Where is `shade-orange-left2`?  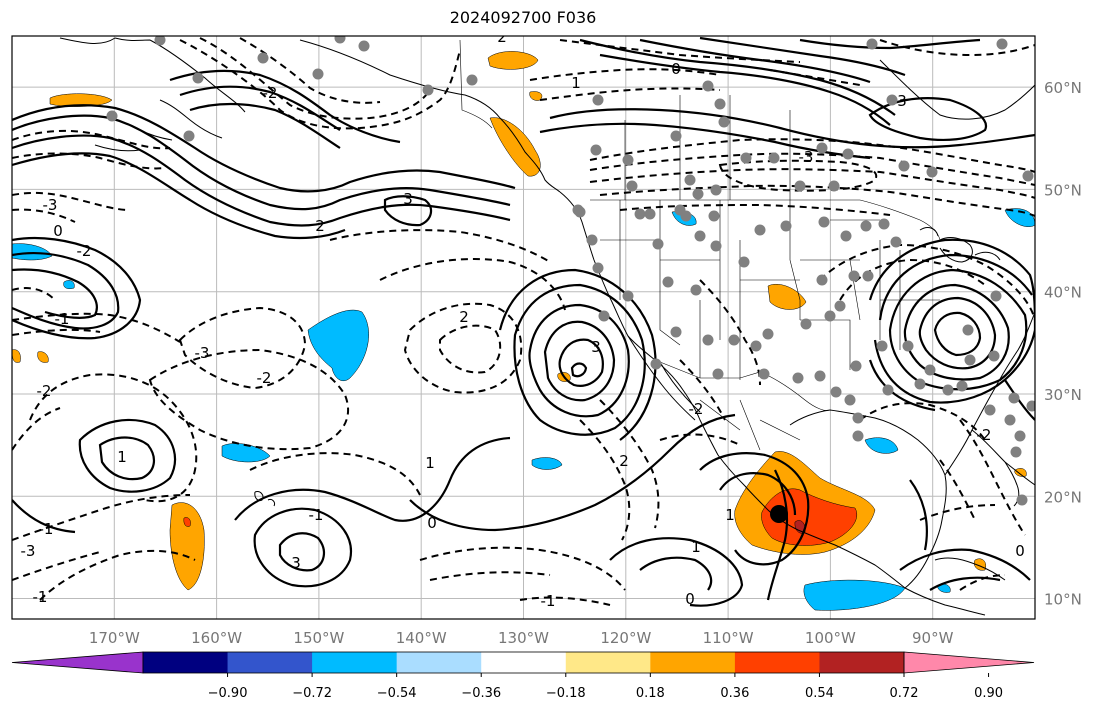
shade-orange-left2 is located at coordinates (43, 357).